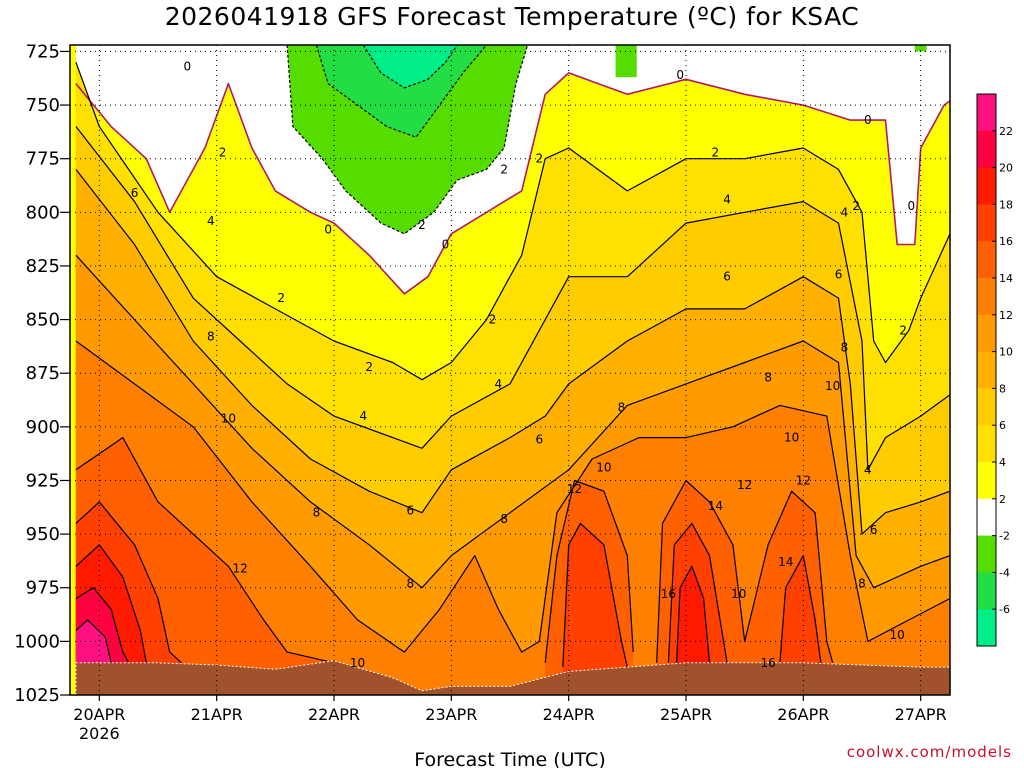  I want to click on colorbar-label-10: 2, so click(1002, 499).